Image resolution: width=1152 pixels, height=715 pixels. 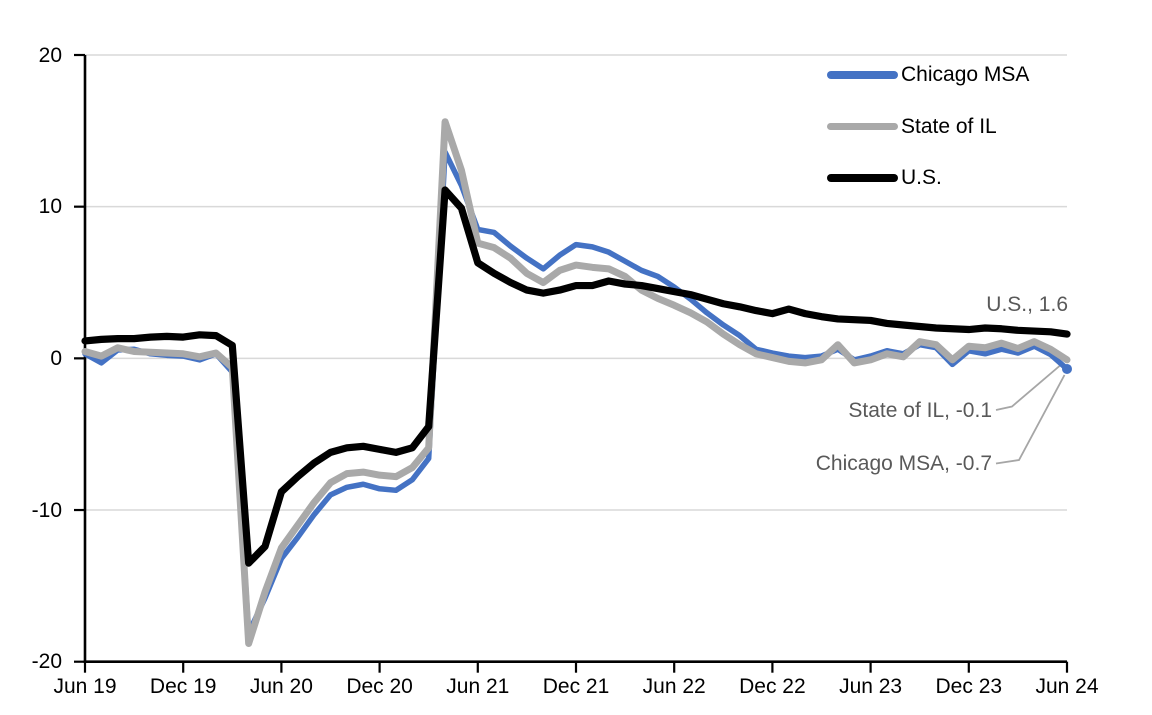 I want to click on y-axis-label: -20, so click(x=46, y=662).